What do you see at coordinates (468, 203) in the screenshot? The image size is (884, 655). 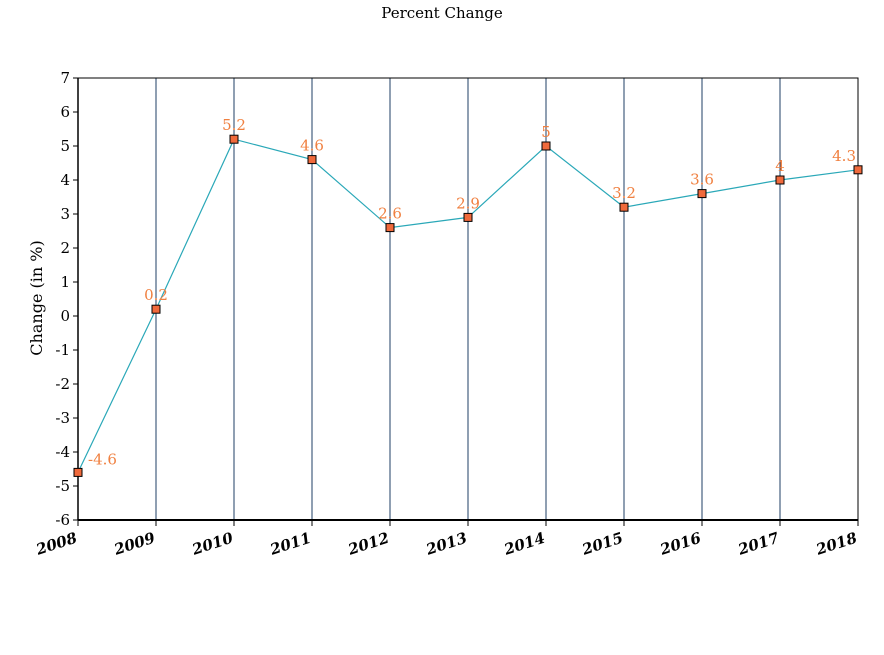 I see `data-label: 2.9` at bounding box center [468, 203].